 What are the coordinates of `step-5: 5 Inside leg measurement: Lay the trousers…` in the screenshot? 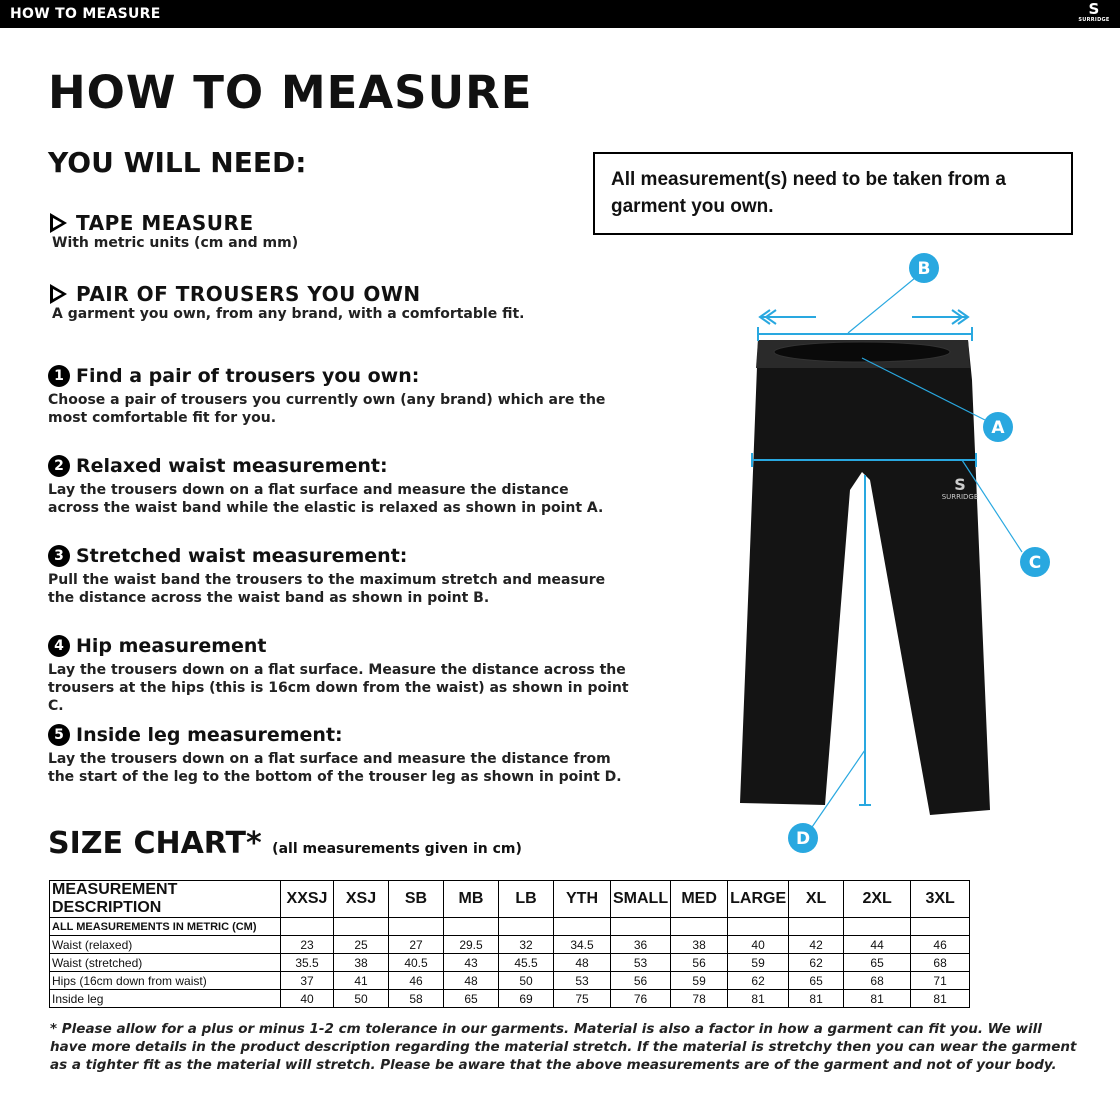 It's located at (338, 755).